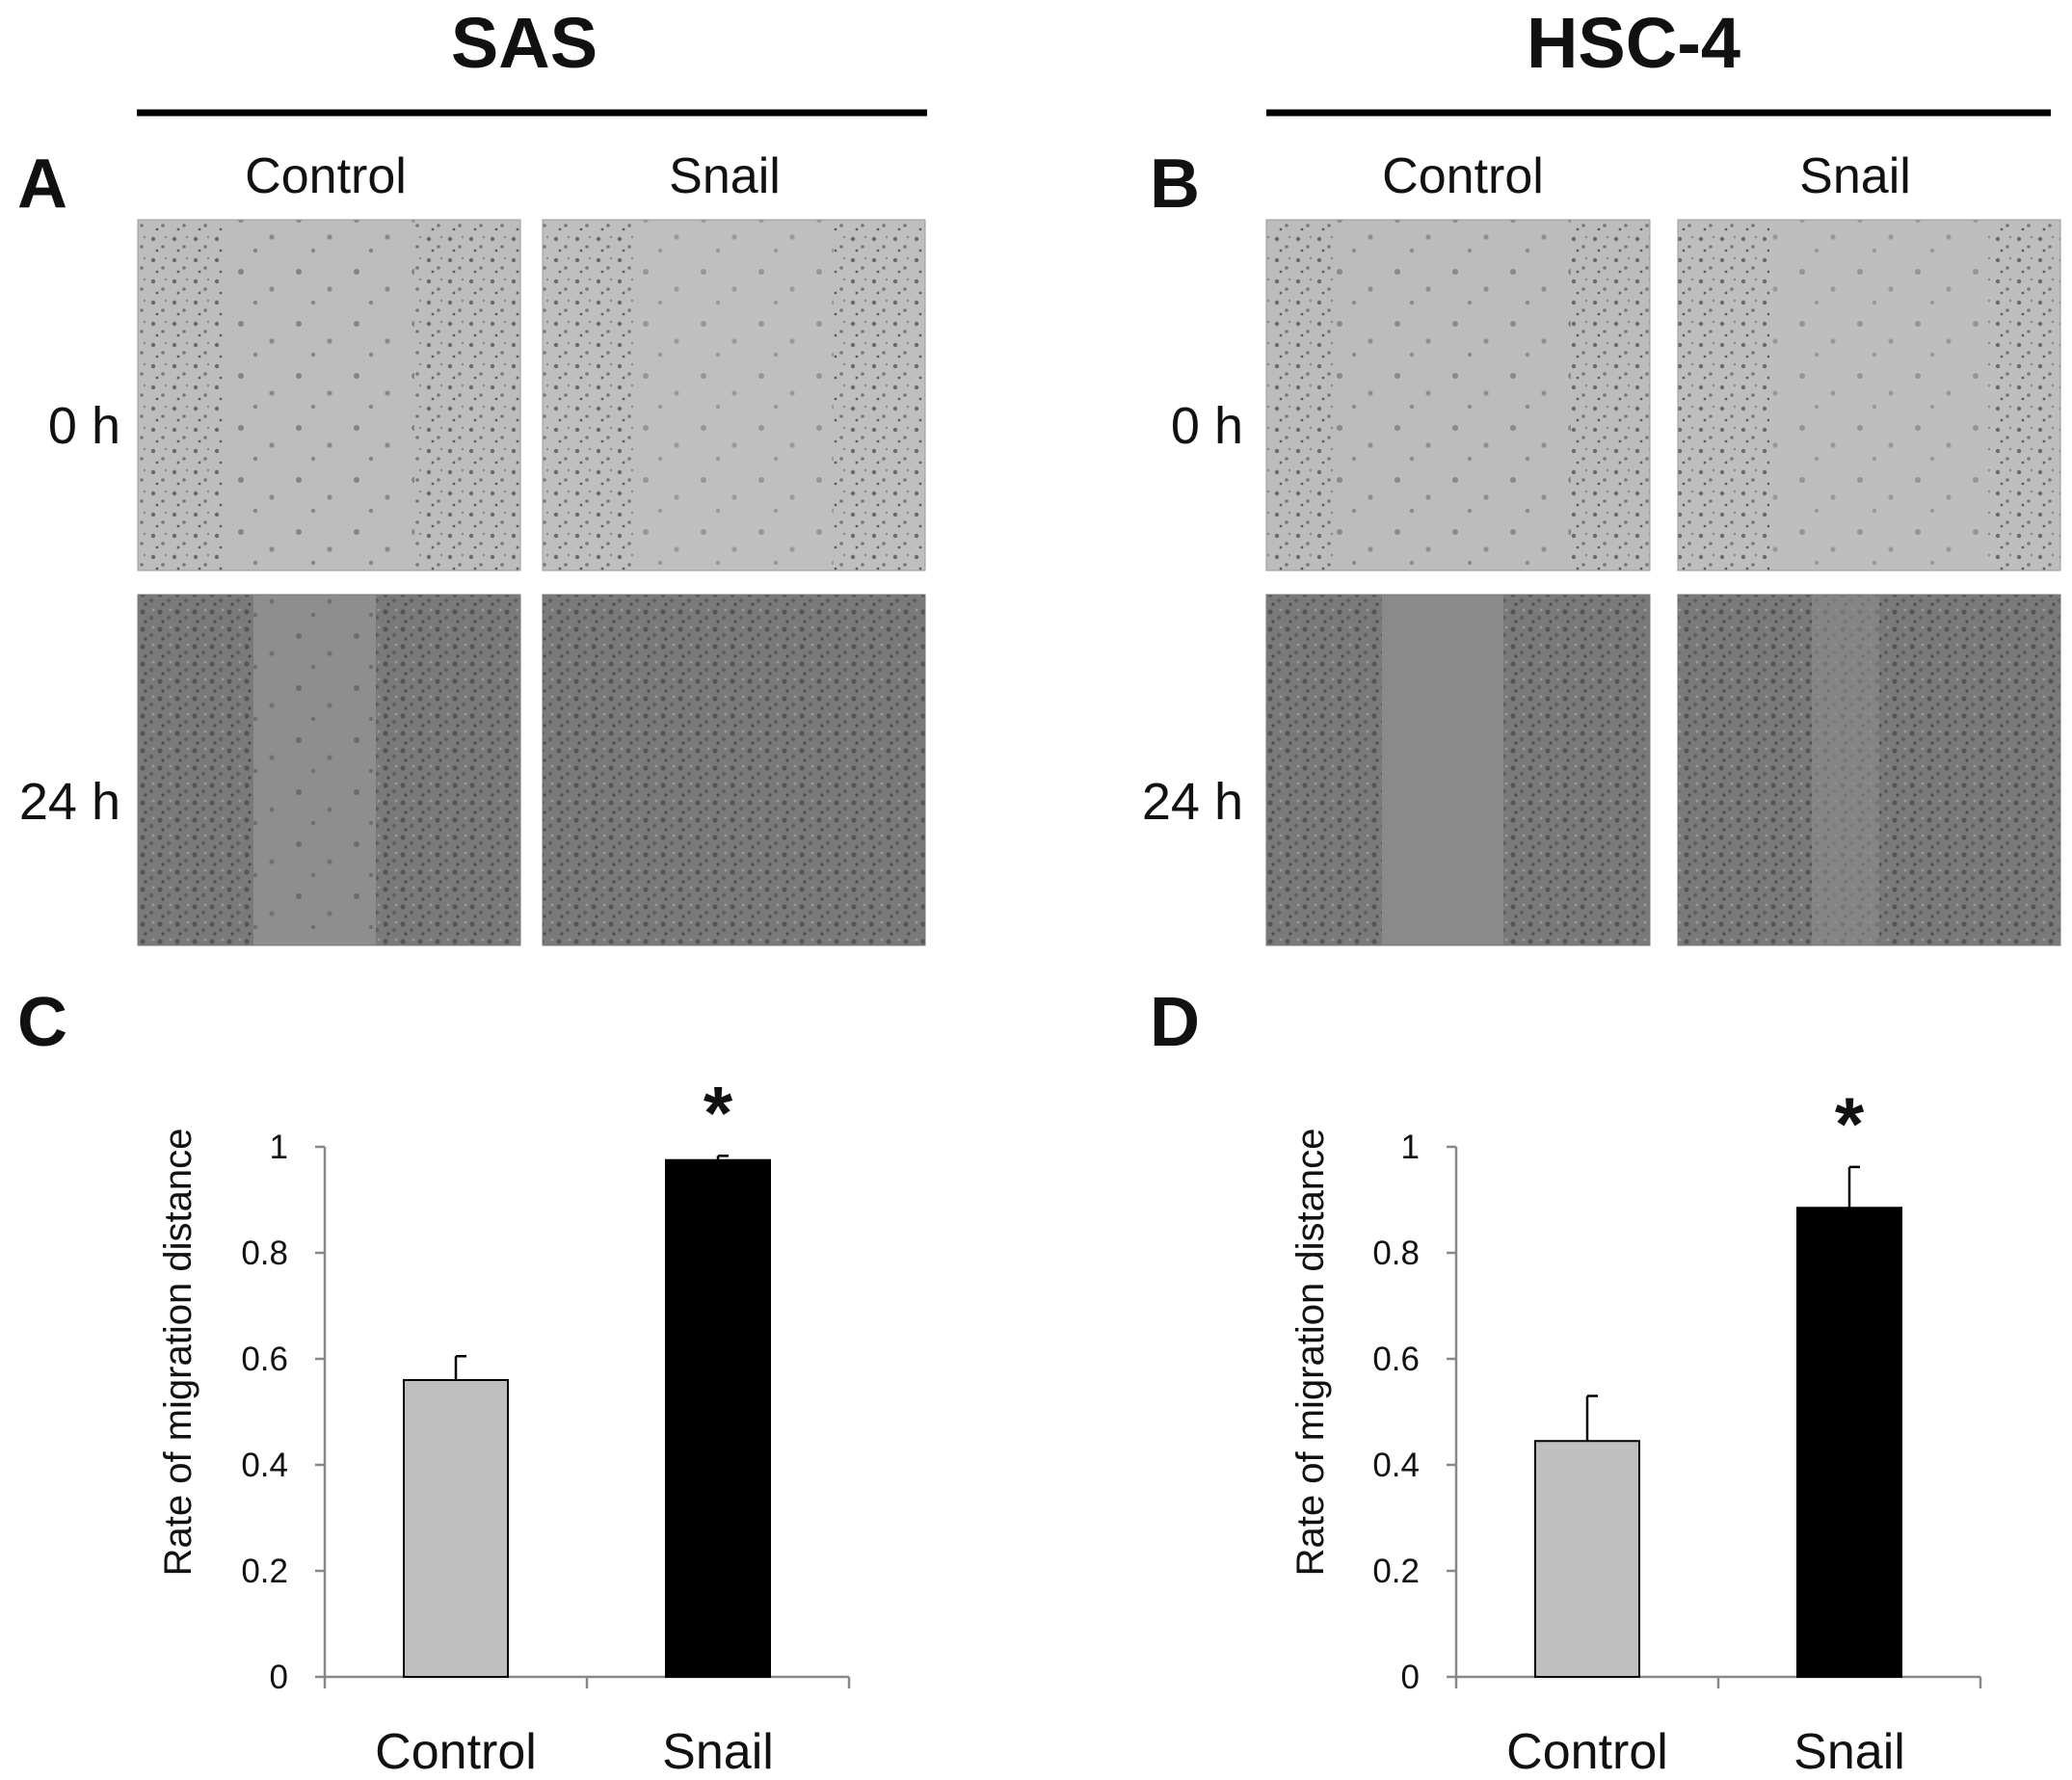 This screenshot has height=1780, width=2072. Describe the element at coordinates (1855, 176) in the screenshot. I see `column-label-hsc4-snail: Snail` at that location.